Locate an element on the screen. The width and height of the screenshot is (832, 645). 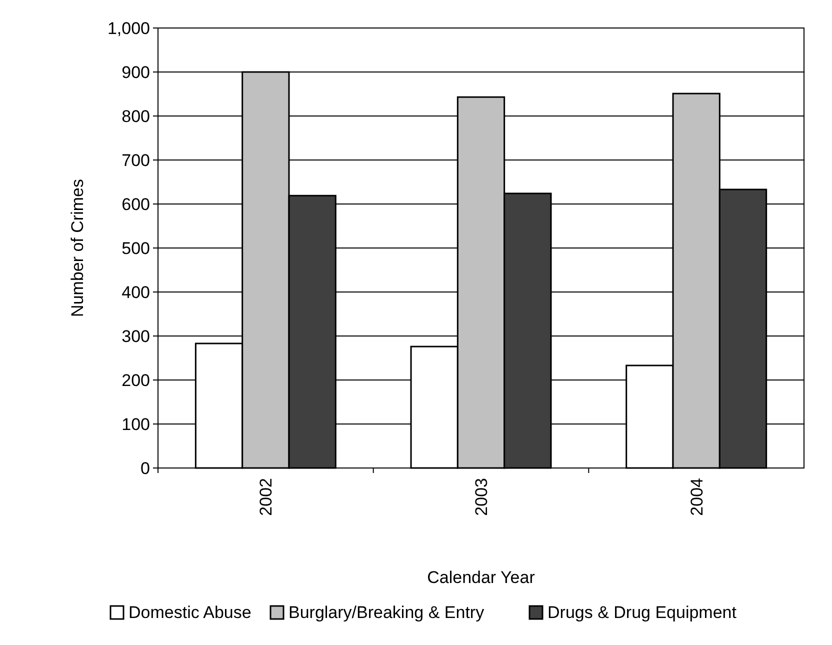
y-tick-label: 1,000 is located at coordinates (128, 28).